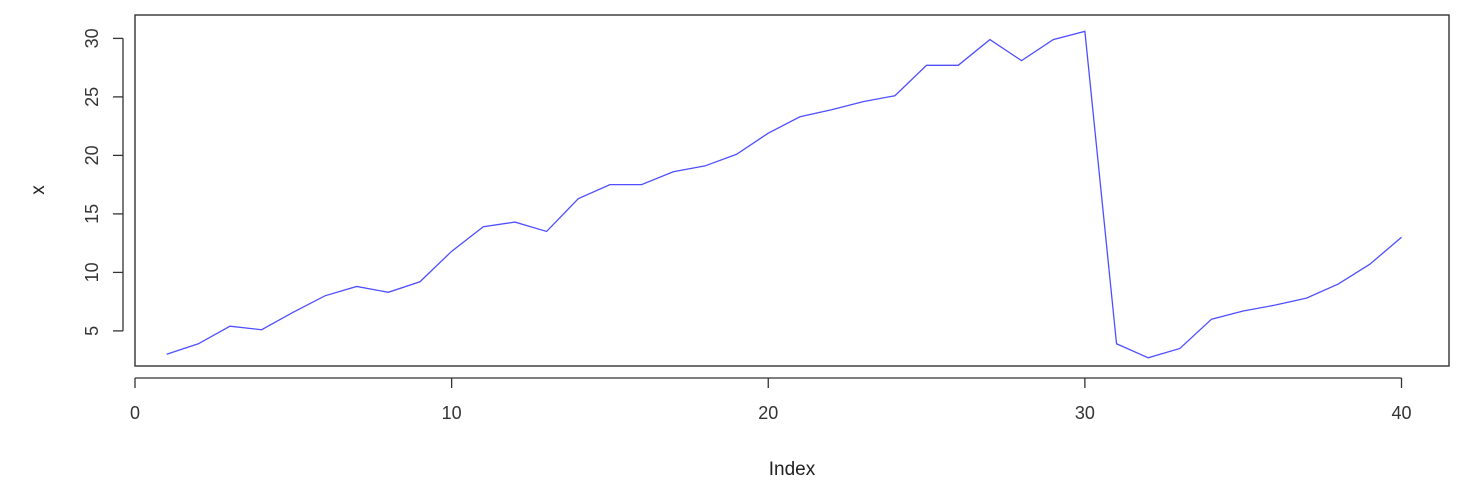  I want to click on y-axis: 5 10 15 20 25 30, so click(103, 182).